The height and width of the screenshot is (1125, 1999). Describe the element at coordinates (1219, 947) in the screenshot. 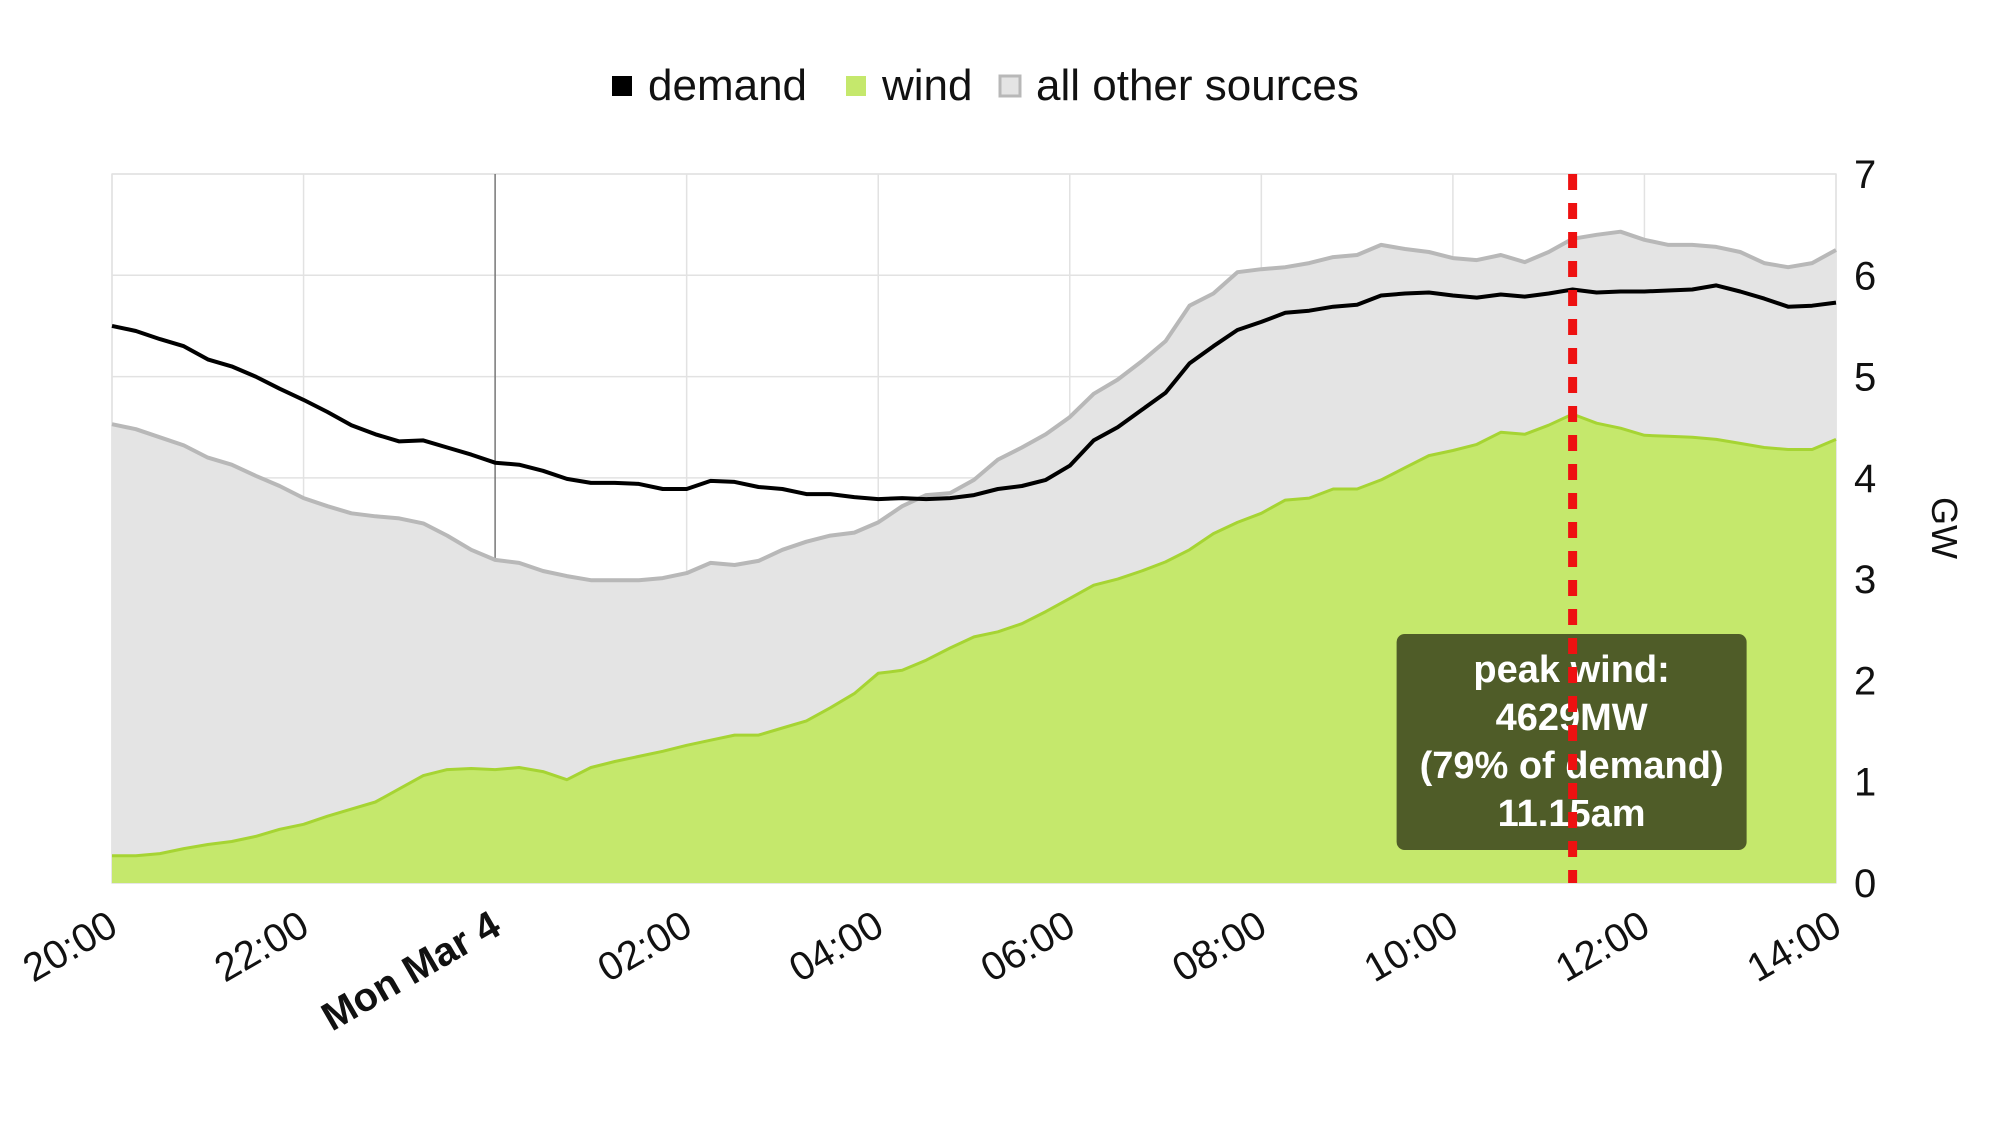

I see `x-tick-label: 08:00` at that location.